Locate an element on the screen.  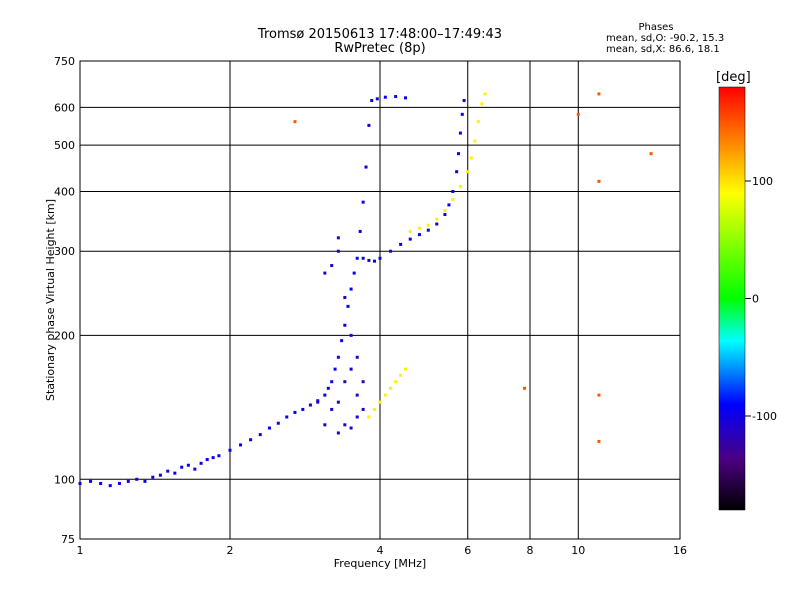
colorbar-ticks: 100 0 -100 is located at coordinates (761, 299).